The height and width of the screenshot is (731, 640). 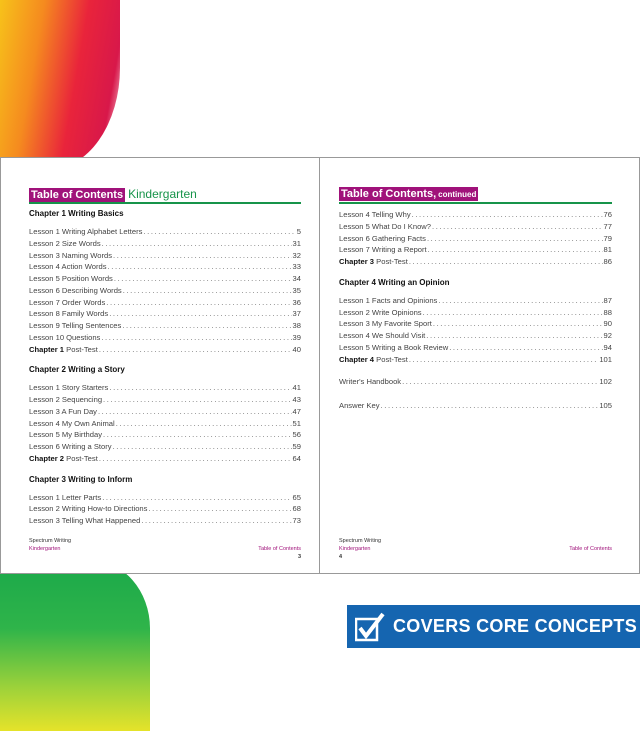 What do you see at coordinates (165, 303) in the screenshot?
I see `toc-entry: Lesson 7 Order Words 36` at bounding box center [165, 303].